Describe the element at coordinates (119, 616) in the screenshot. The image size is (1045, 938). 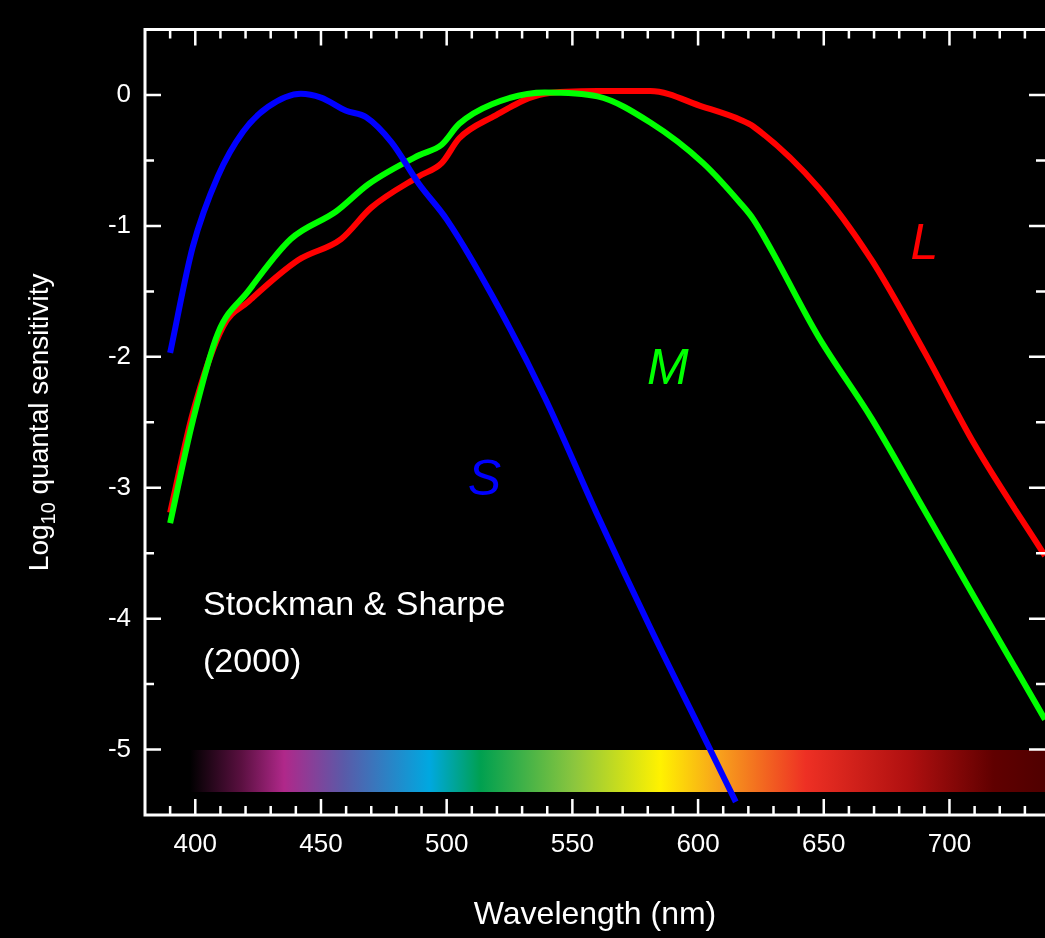
I see `y-tick-label: -4` at that location.